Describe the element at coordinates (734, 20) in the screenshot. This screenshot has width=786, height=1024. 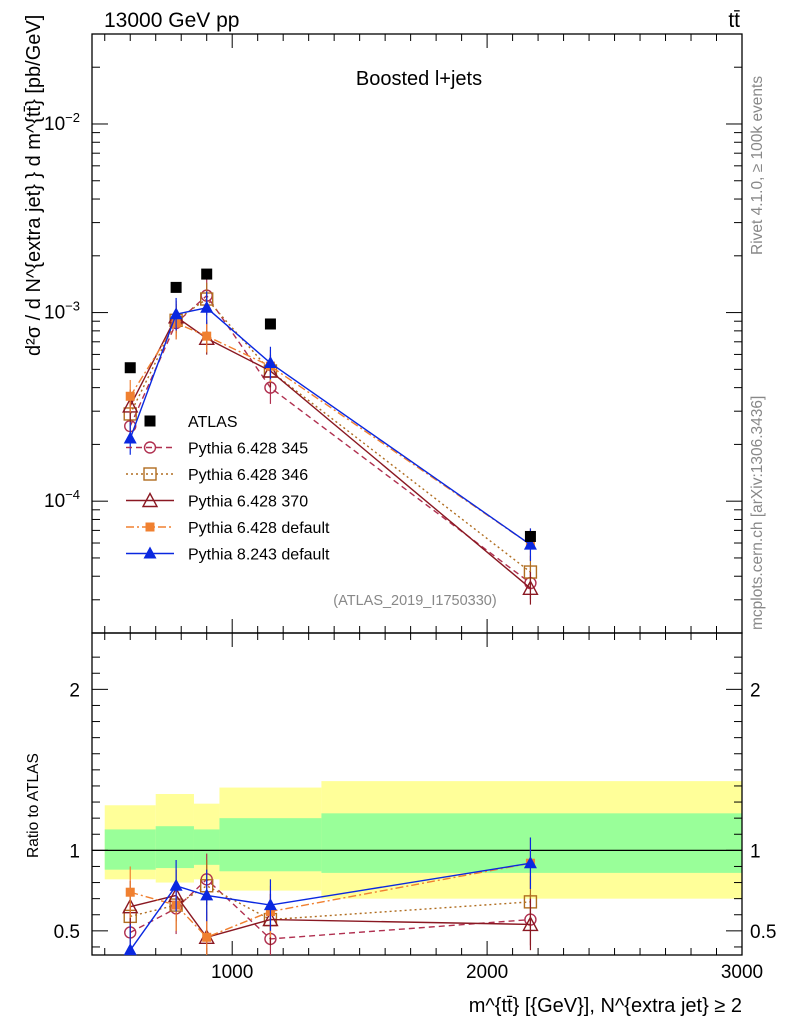
I see `header-process-label: tt̄` at that location.